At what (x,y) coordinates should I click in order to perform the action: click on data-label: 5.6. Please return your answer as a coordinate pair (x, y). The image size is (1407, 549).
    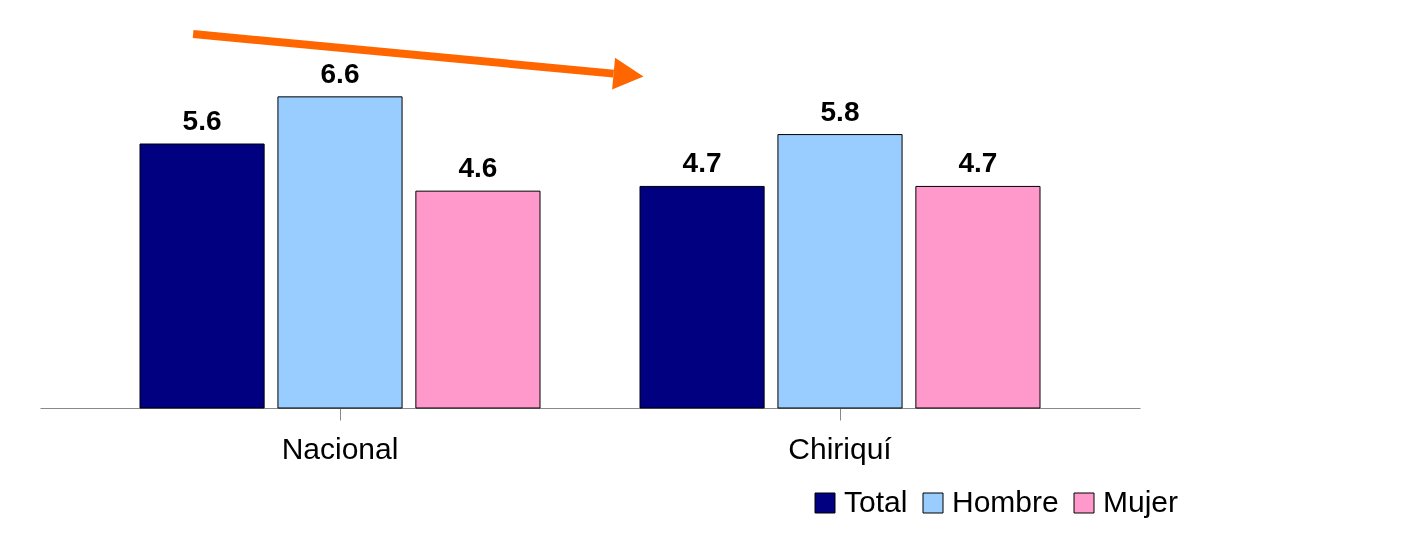
    Looking at the image, I should click on (202, 120).